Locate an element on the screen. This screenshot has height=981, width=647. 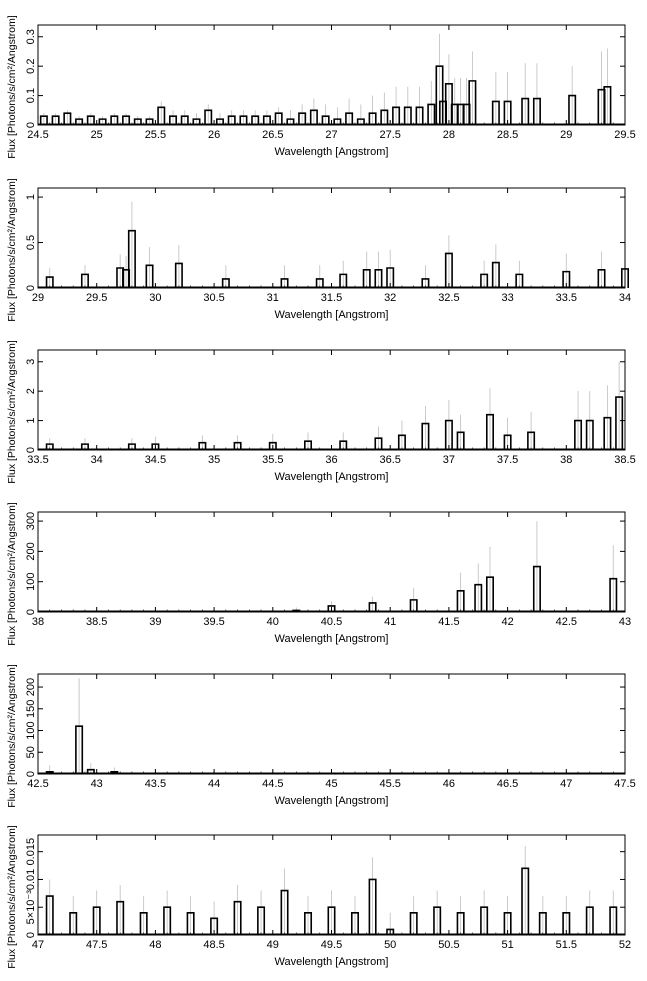
y-tick-label: 0.3 is located at coordinates (31, 36).